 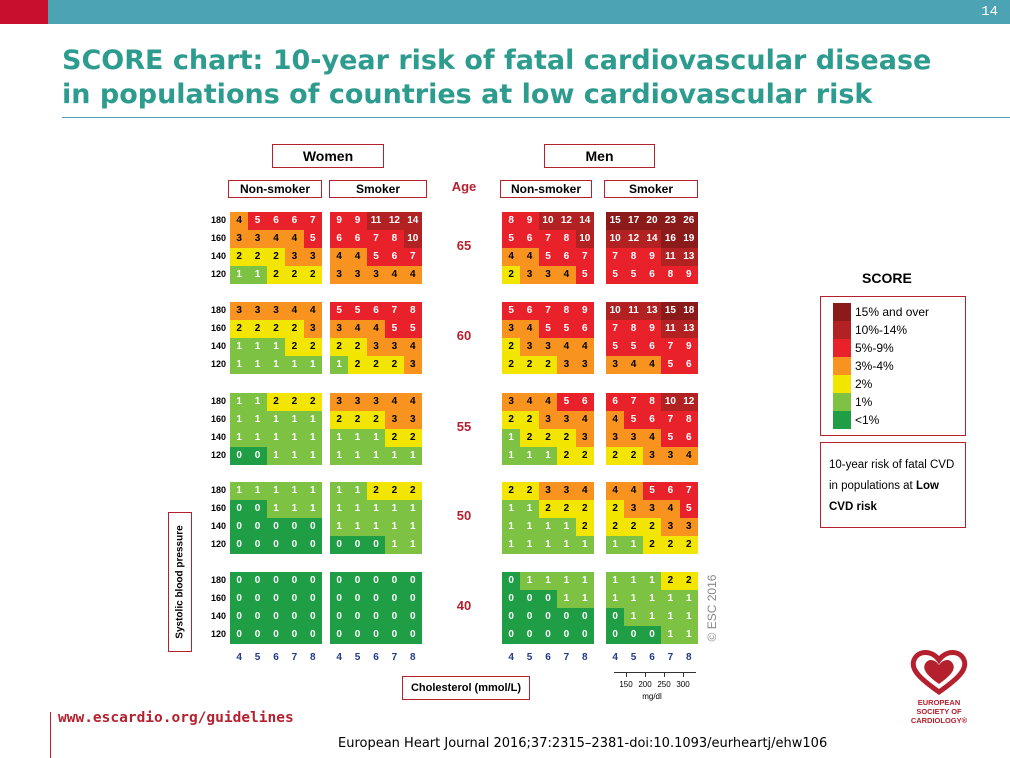 What do you see at coordinates (218, 328) in the screenshot?
I see `sbp-label-60-160: 160` at bounding box center [218, 328].